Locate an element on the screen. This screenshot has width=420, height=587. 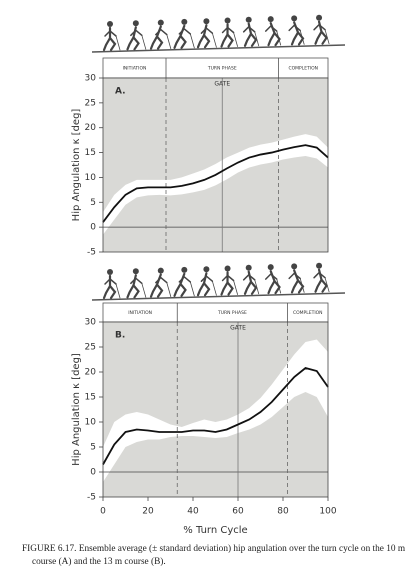
x-tick-label: 60 is located at coordinates (238, 512).